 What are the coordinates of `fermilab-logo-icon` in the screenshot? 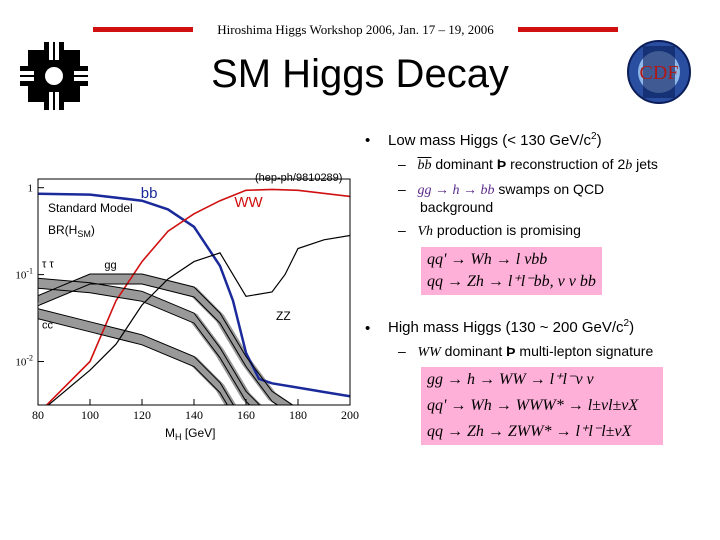 It's located at (54, 76).